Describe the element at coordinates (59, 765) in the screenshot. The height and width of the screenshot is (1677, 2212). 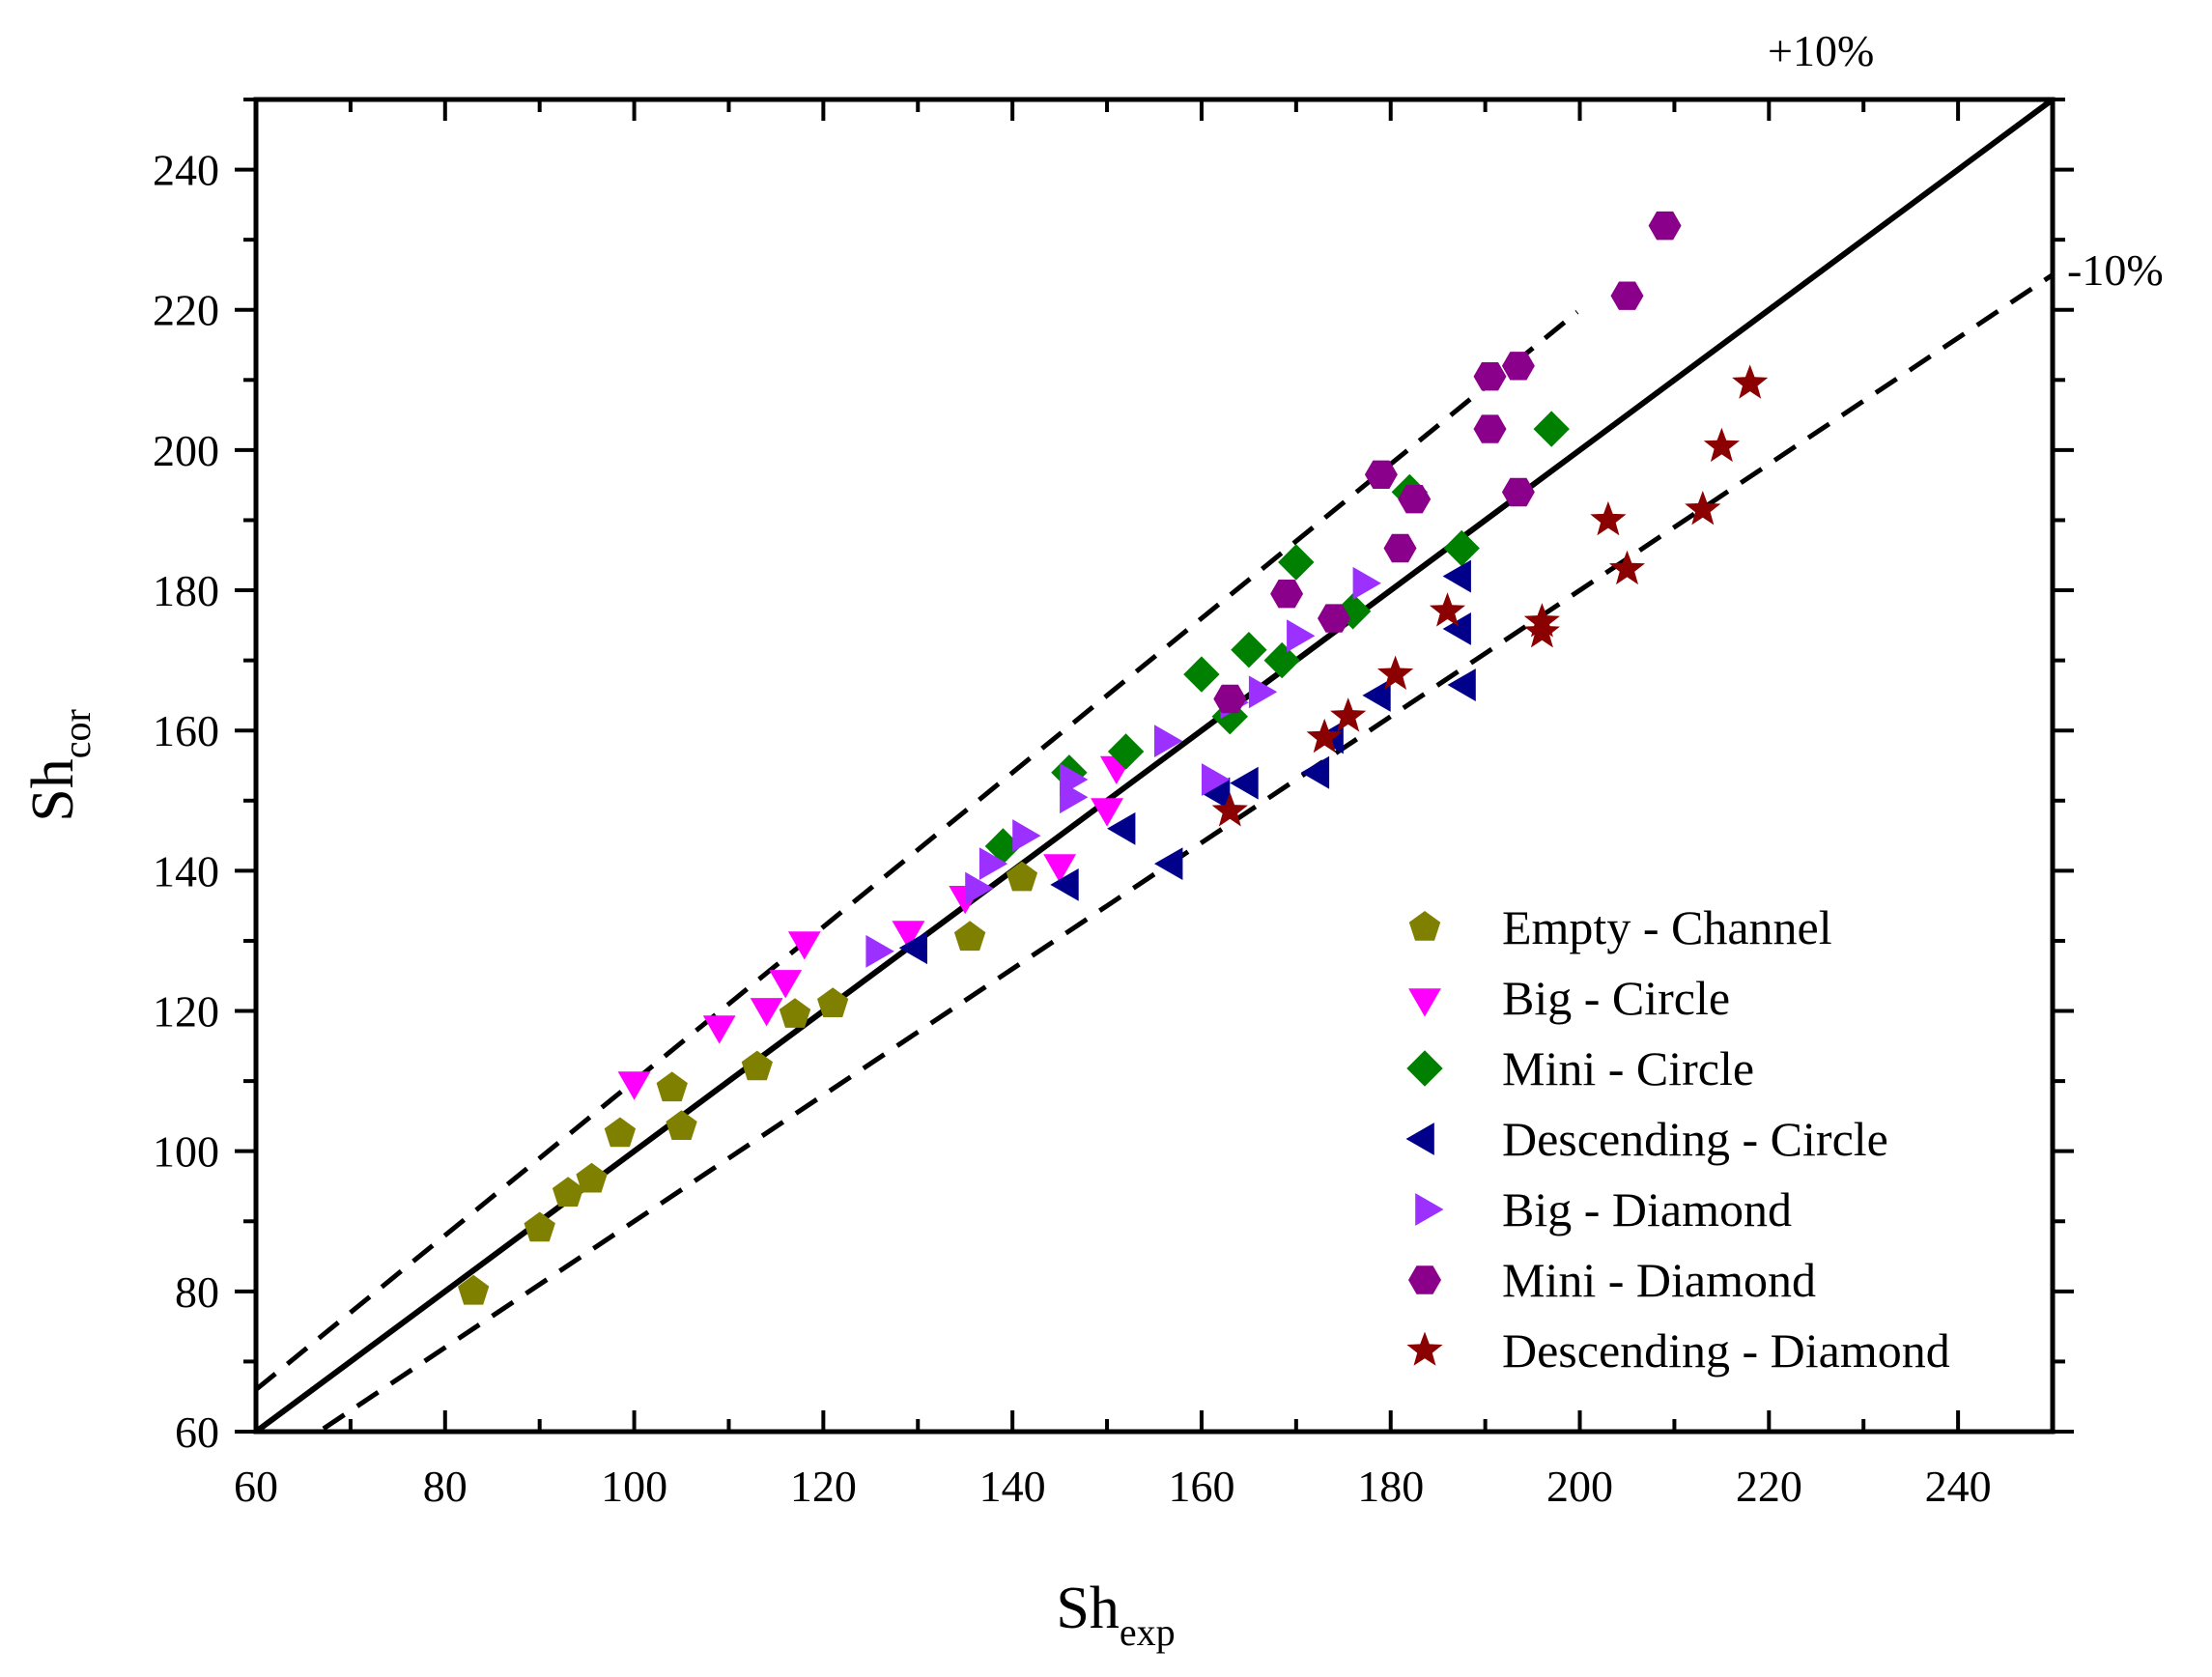
I see `y-axis-title: Shcor` at that location.